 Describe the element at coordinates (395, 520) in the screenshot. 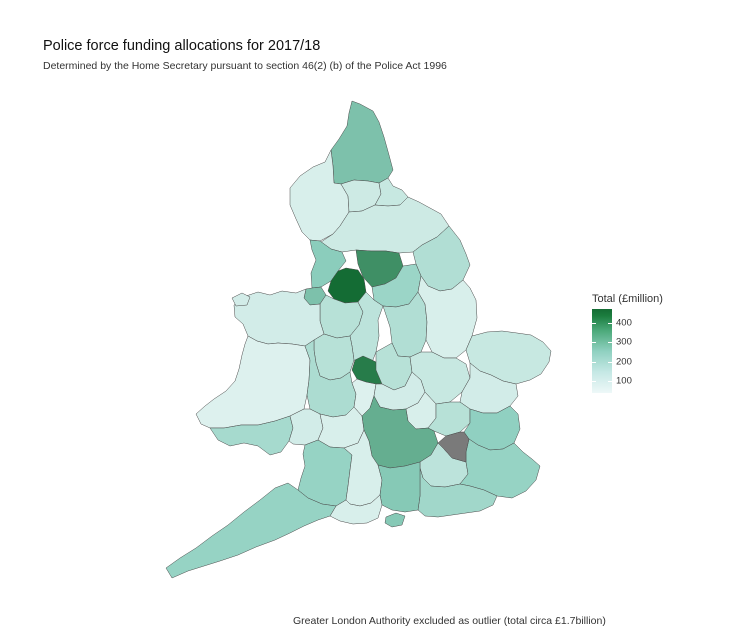

I see `region-hampshire-island` at that location.